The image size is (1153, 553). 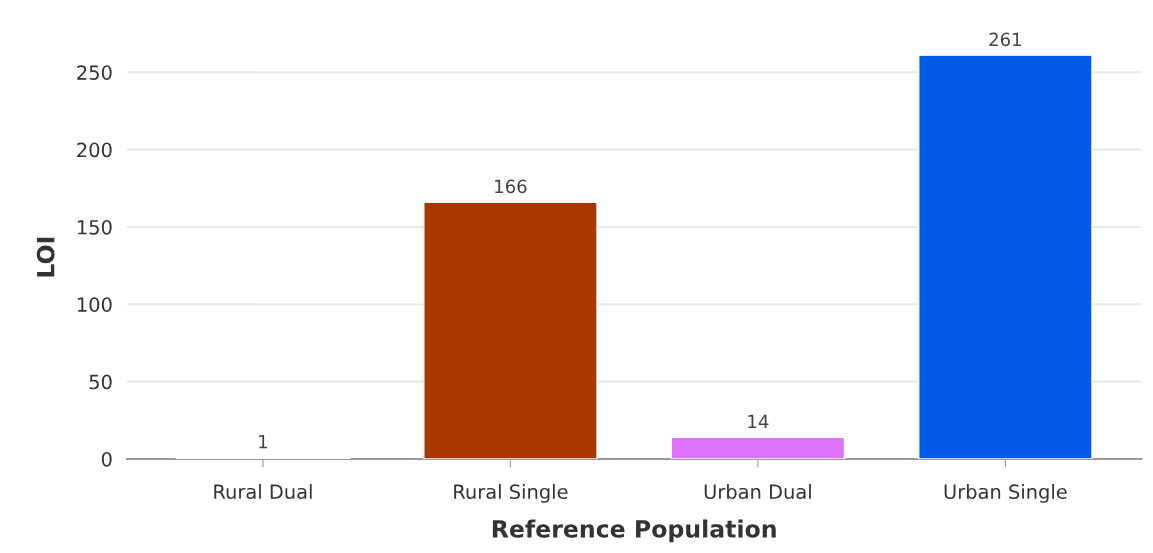 What do you see at coordinates (263, 441) in the screenshot?
I see `data-label: 1` at bounding box center [263, 441].